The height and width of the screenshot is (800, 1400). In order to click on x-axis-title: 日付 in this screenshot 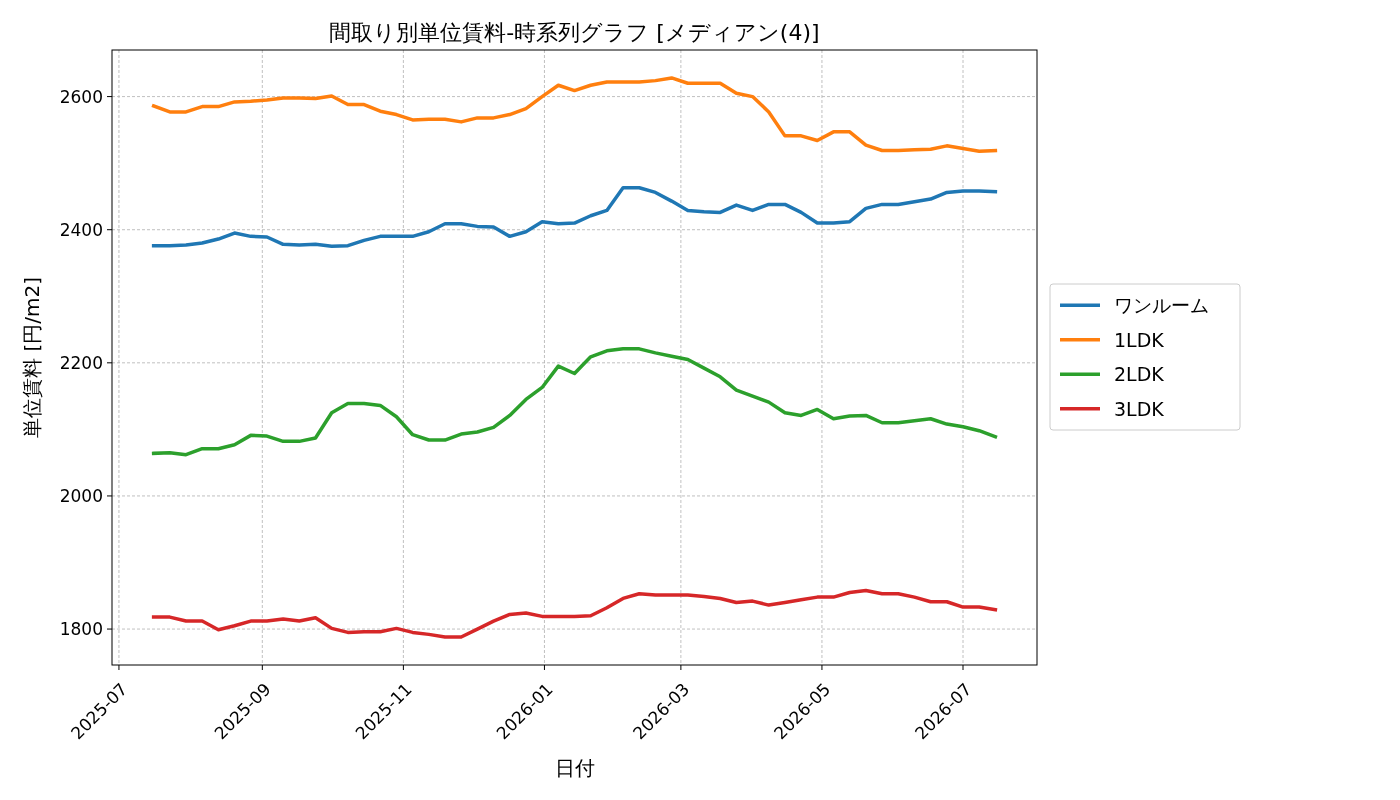, I will do `click(574, 768)`.